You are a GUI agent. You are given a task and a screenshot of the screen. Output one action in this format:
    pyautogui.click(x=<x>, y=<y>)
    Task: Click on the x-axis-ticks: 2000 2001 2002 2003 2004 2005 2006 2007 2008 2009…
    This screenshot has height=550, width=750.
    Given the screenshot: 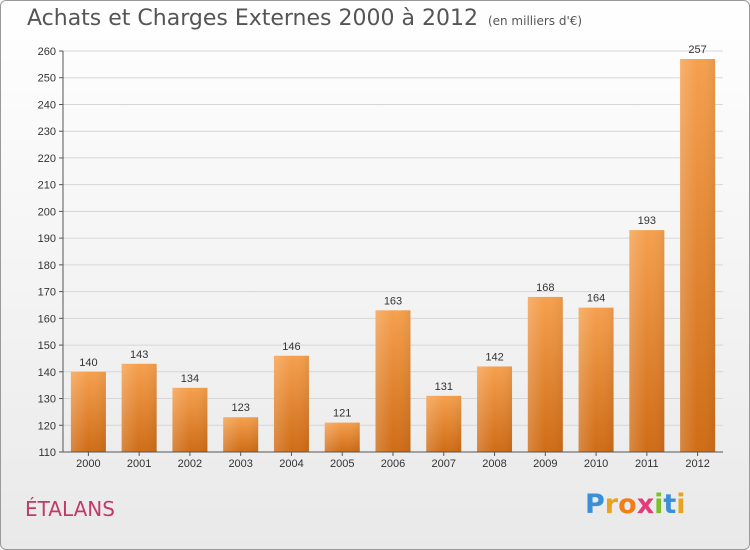 What is the action you would take?
    pyautogui.click(x=393, y=461)
    